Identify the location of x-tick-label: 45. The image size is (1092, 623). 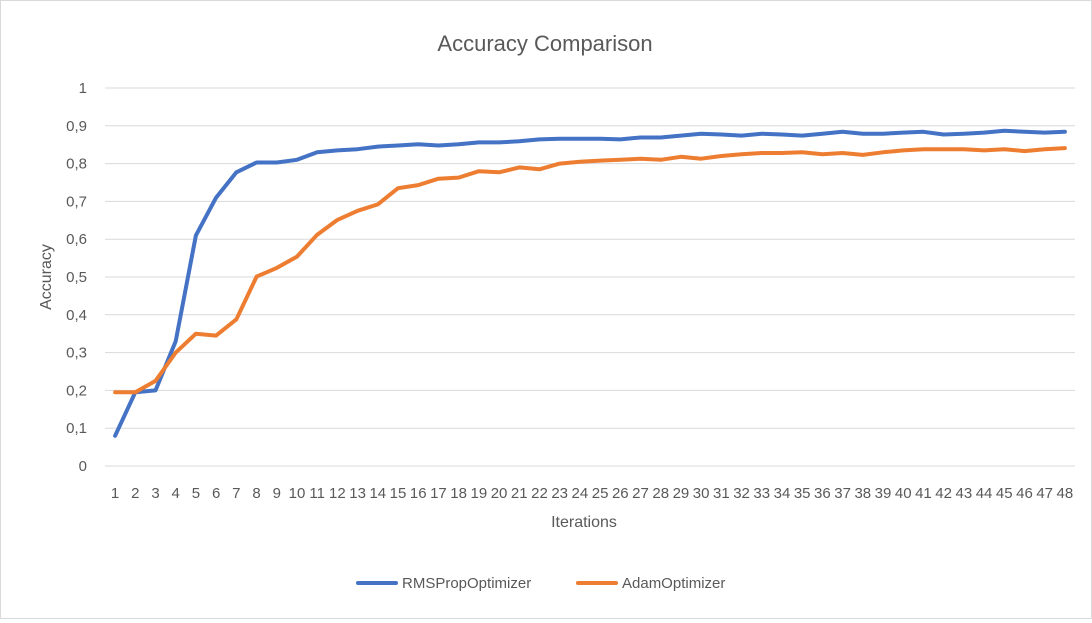
(1004, 493).